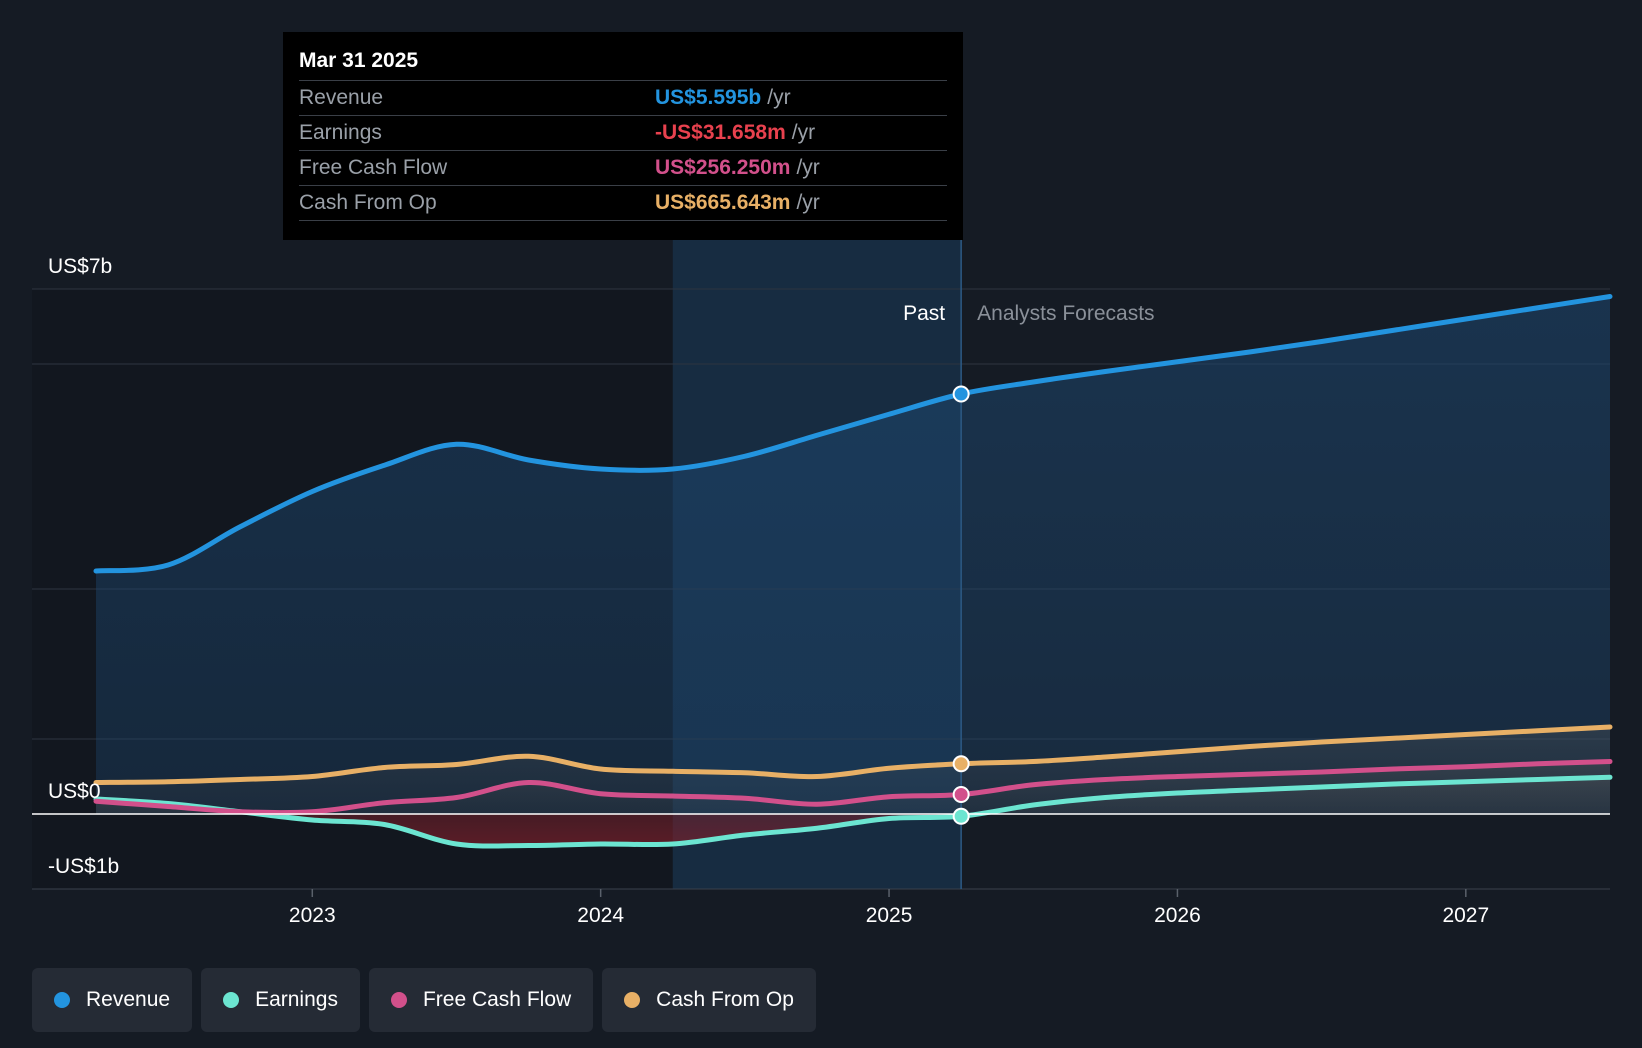 The image size is (1642, 1048). Describe the element at coordinates (961, 394) in the screenshot. I see `revenue-marker` at that location.